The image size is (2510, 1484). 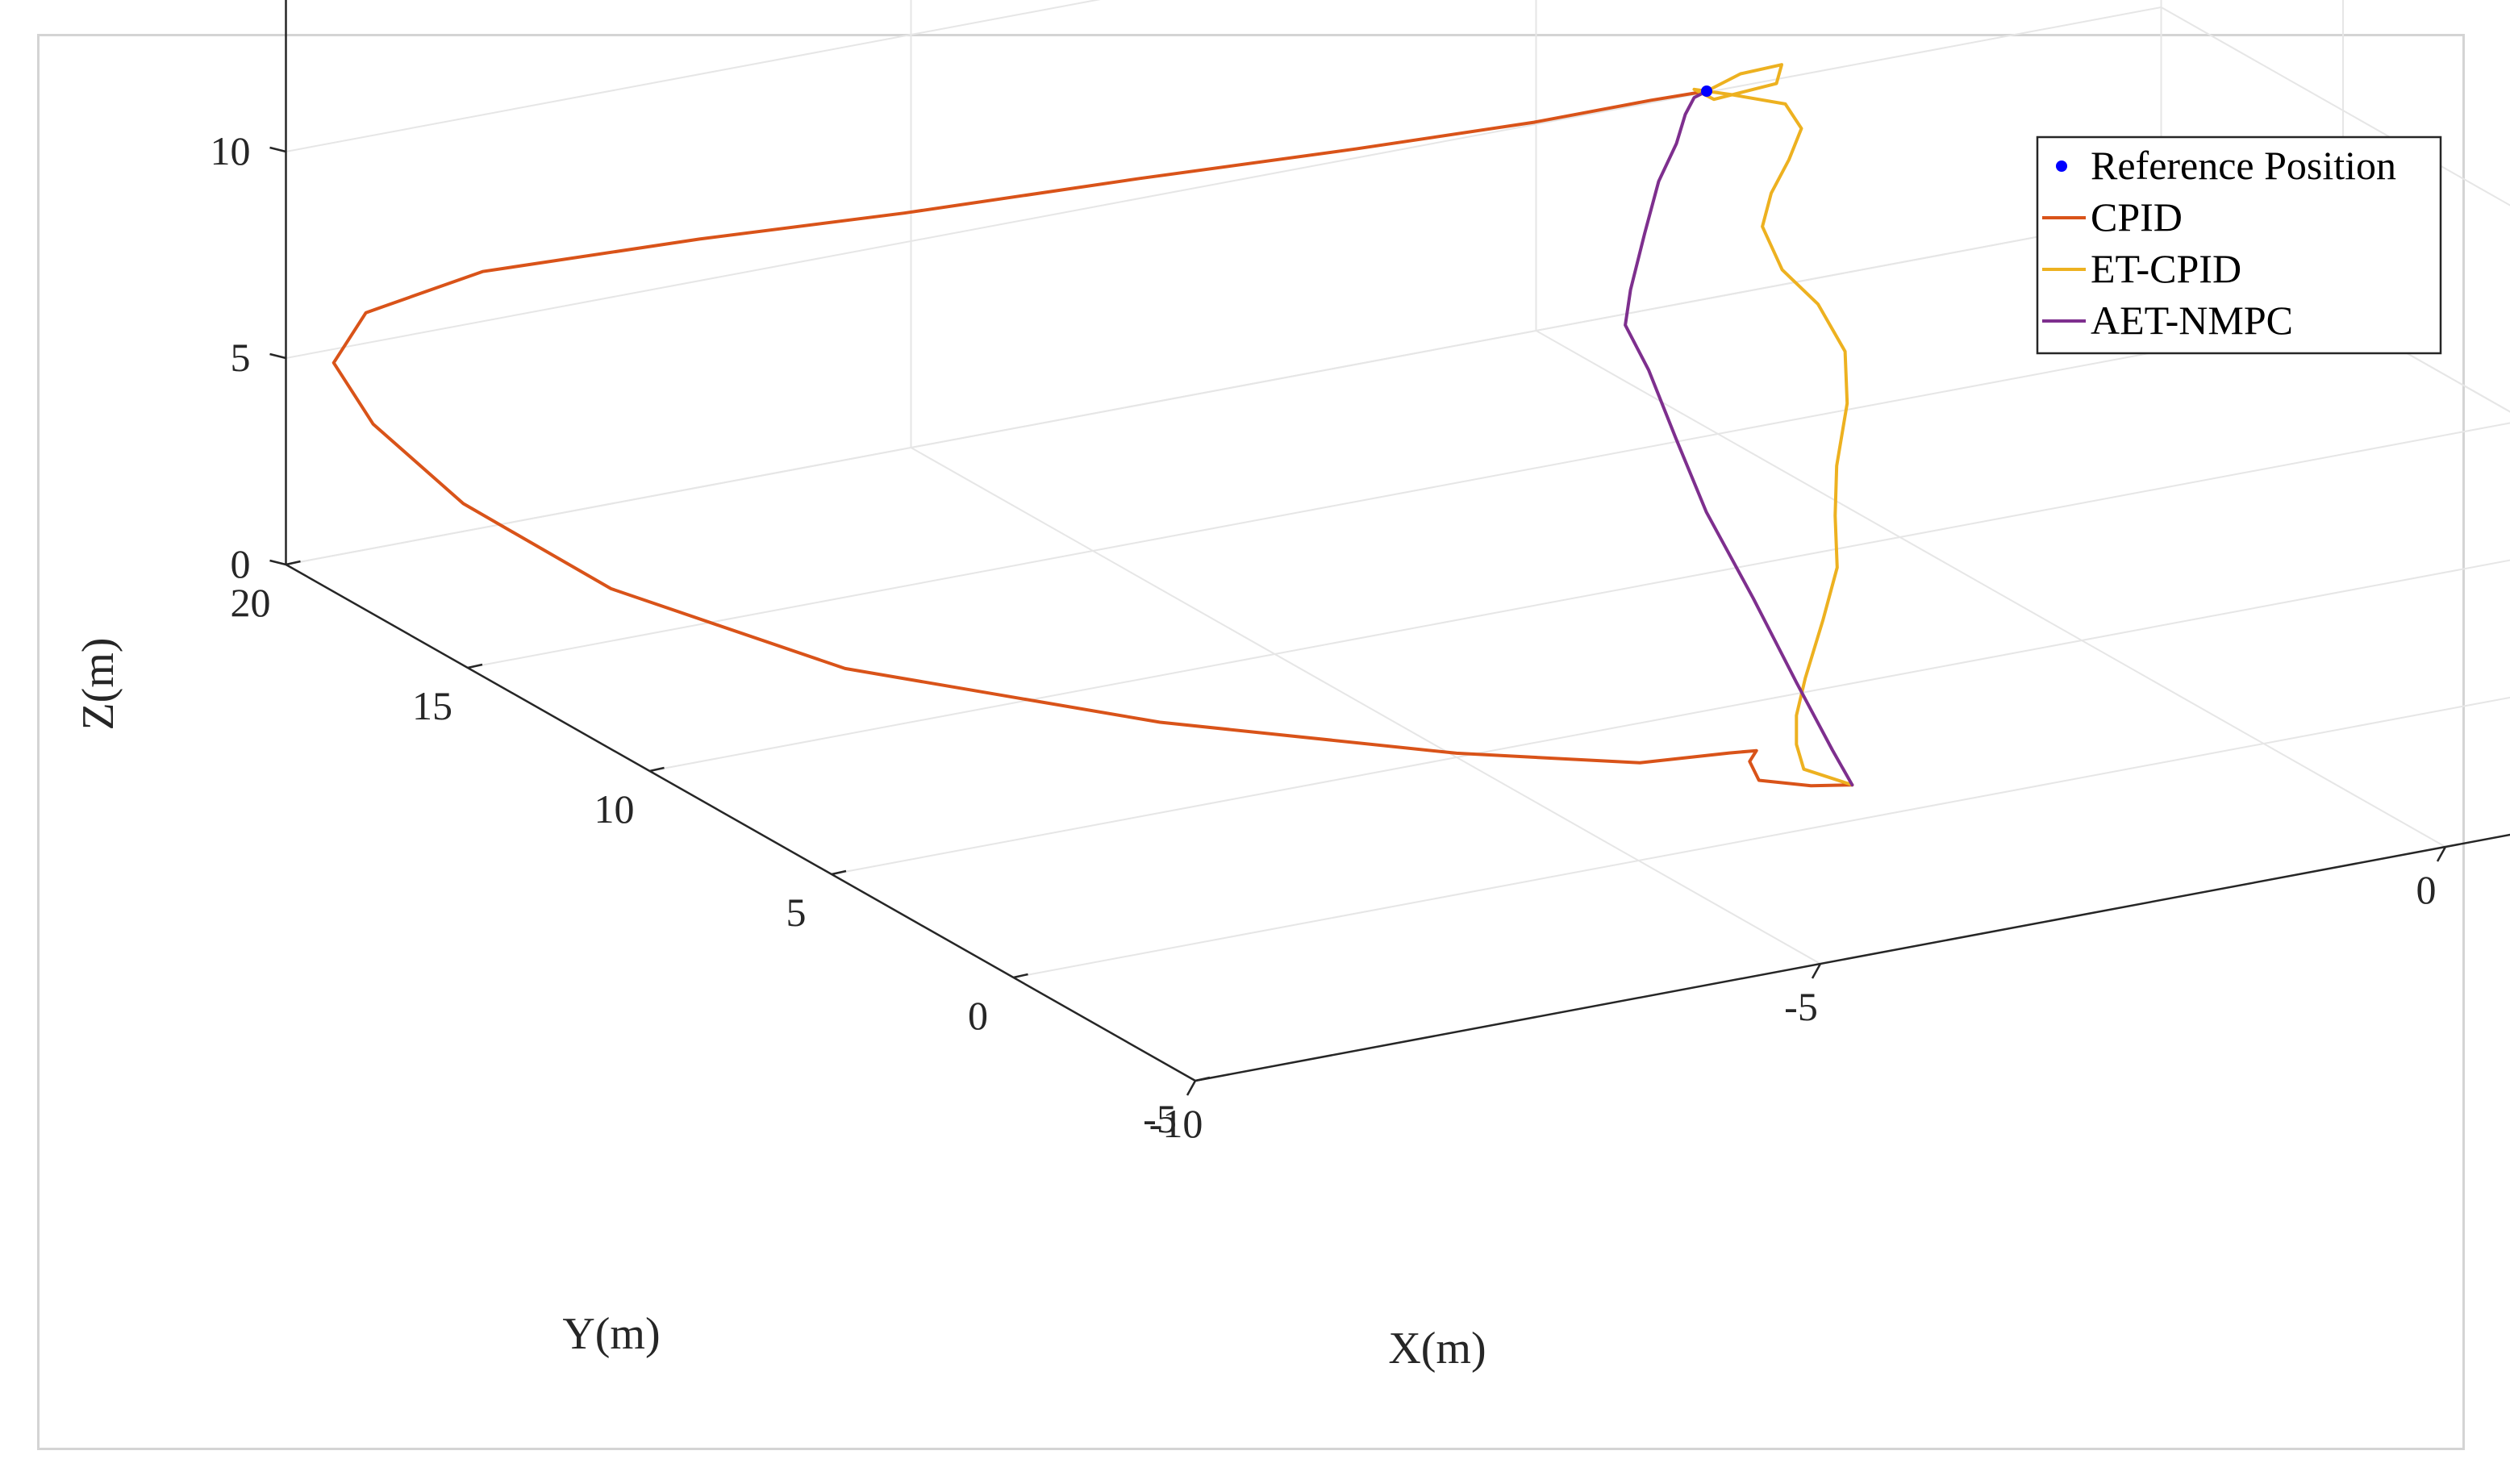 What do you see at coordinates (2061, 166) in the screenshot?
I see `legend-marker-reference` at bounding box center [2061, 166].